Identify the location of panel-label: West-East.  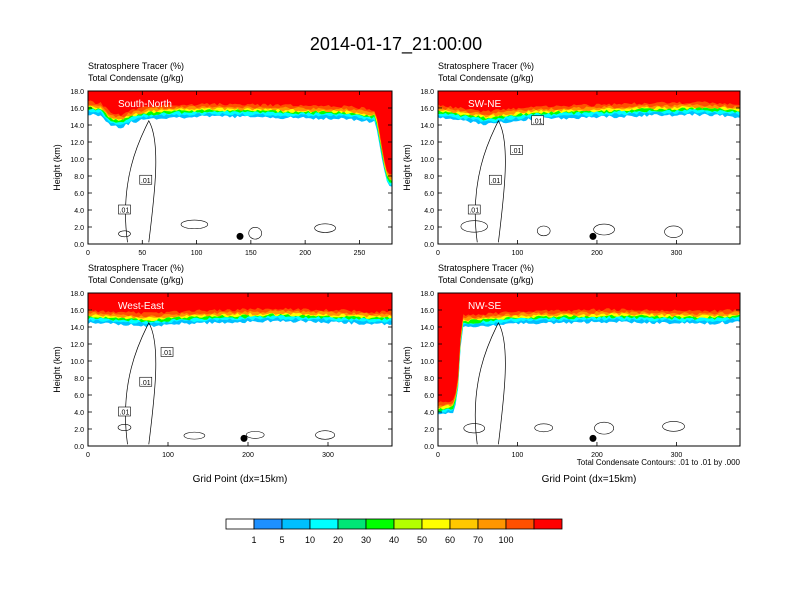
(141, 306).